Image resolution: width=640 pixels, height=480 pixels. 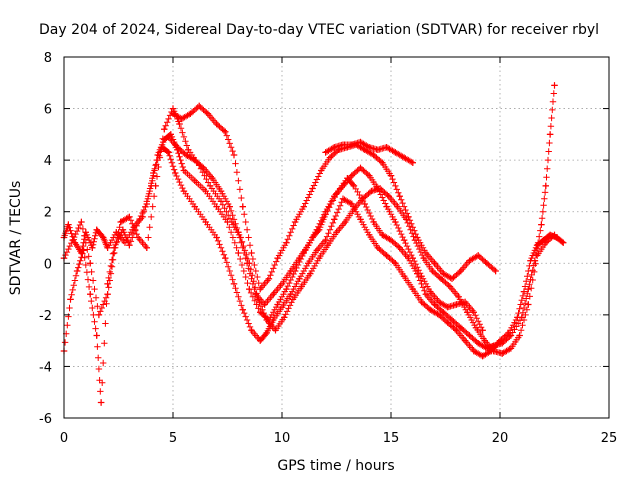 What do you see at coordinates (48, 264) in the screenshot?
I see `y-tick-label: 0` at bounding box center [48, 264].